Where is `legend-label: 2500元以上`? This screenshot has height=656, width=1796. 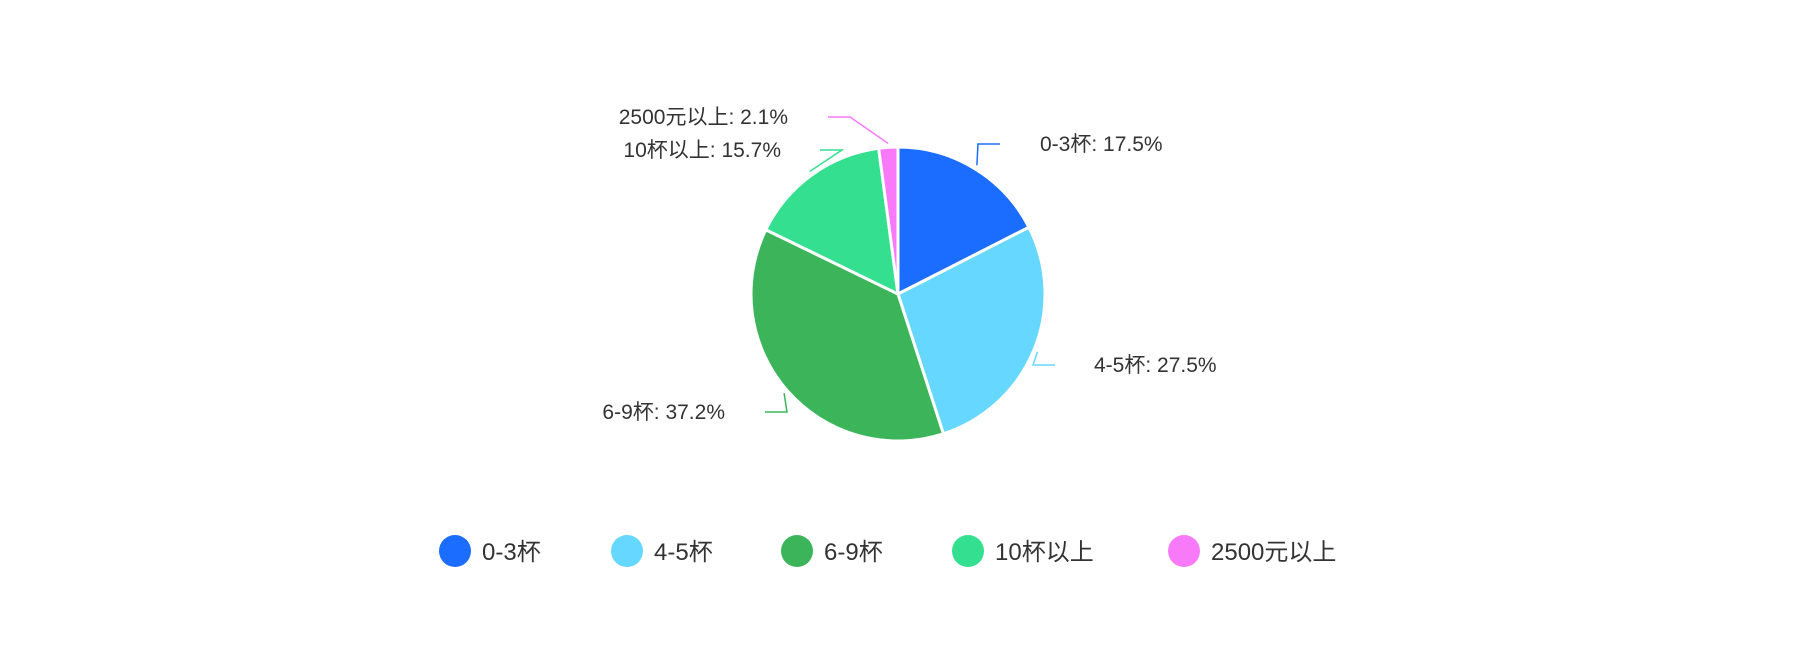 legend-label: 2500元以上 is located at coordinates (1273, 552).